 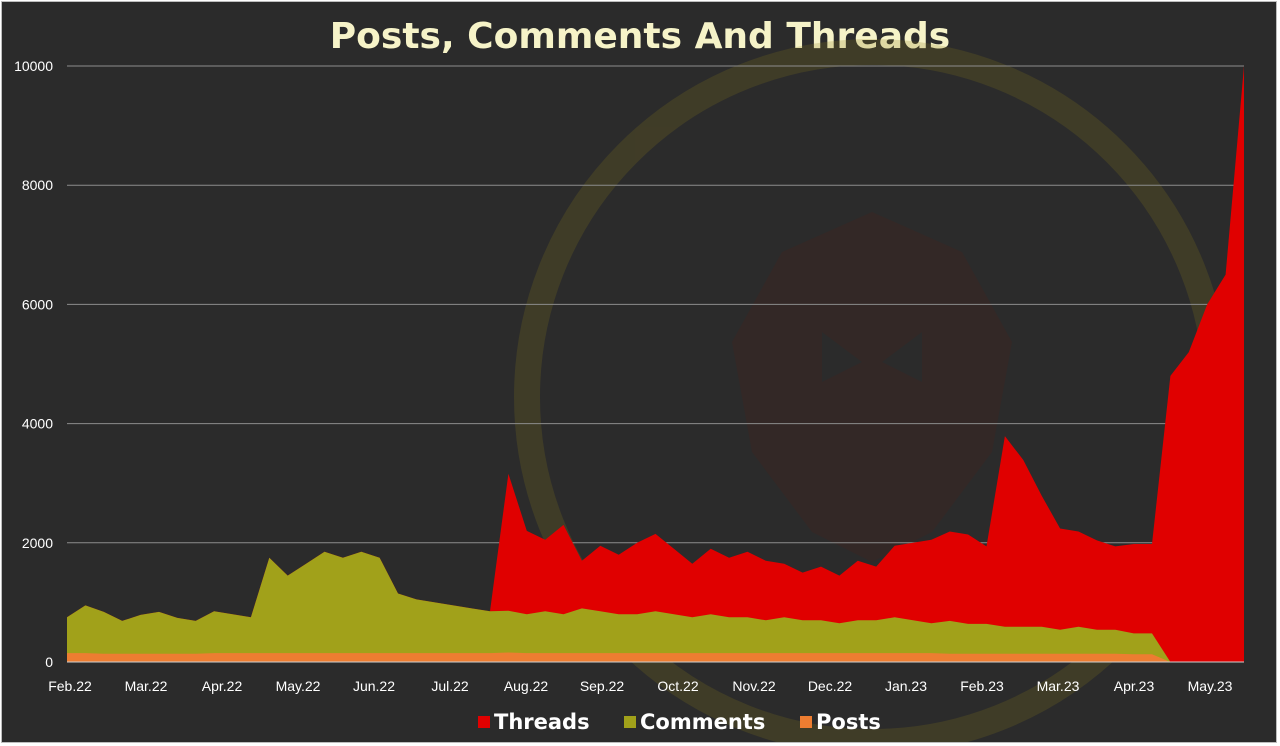 I want to click on x-tick-label: Mar.23, so click(x=1058, y=686).